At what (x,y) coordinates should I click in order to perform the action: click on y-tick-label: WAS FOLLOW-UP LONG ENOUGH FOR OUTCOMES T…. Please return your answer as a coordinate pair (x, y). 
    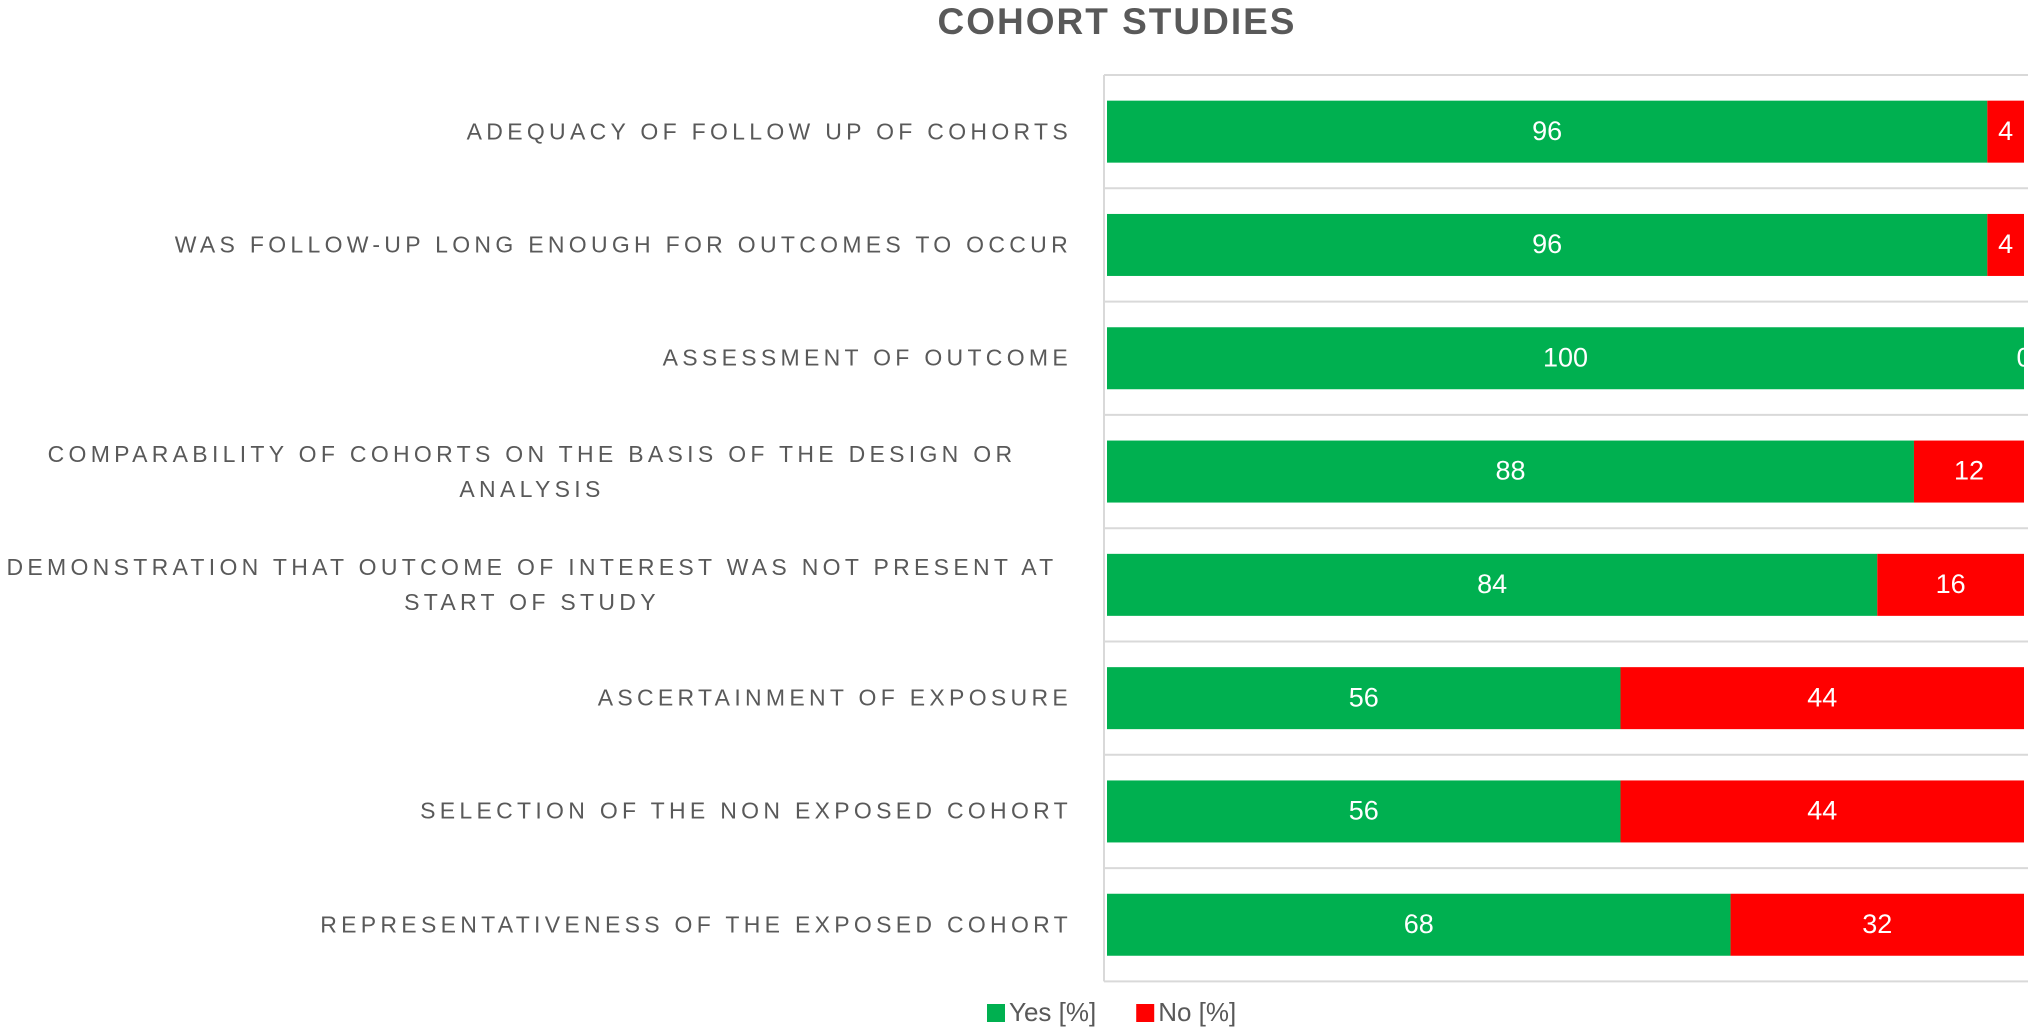
    Looking at the image, I should click on (623, 244).